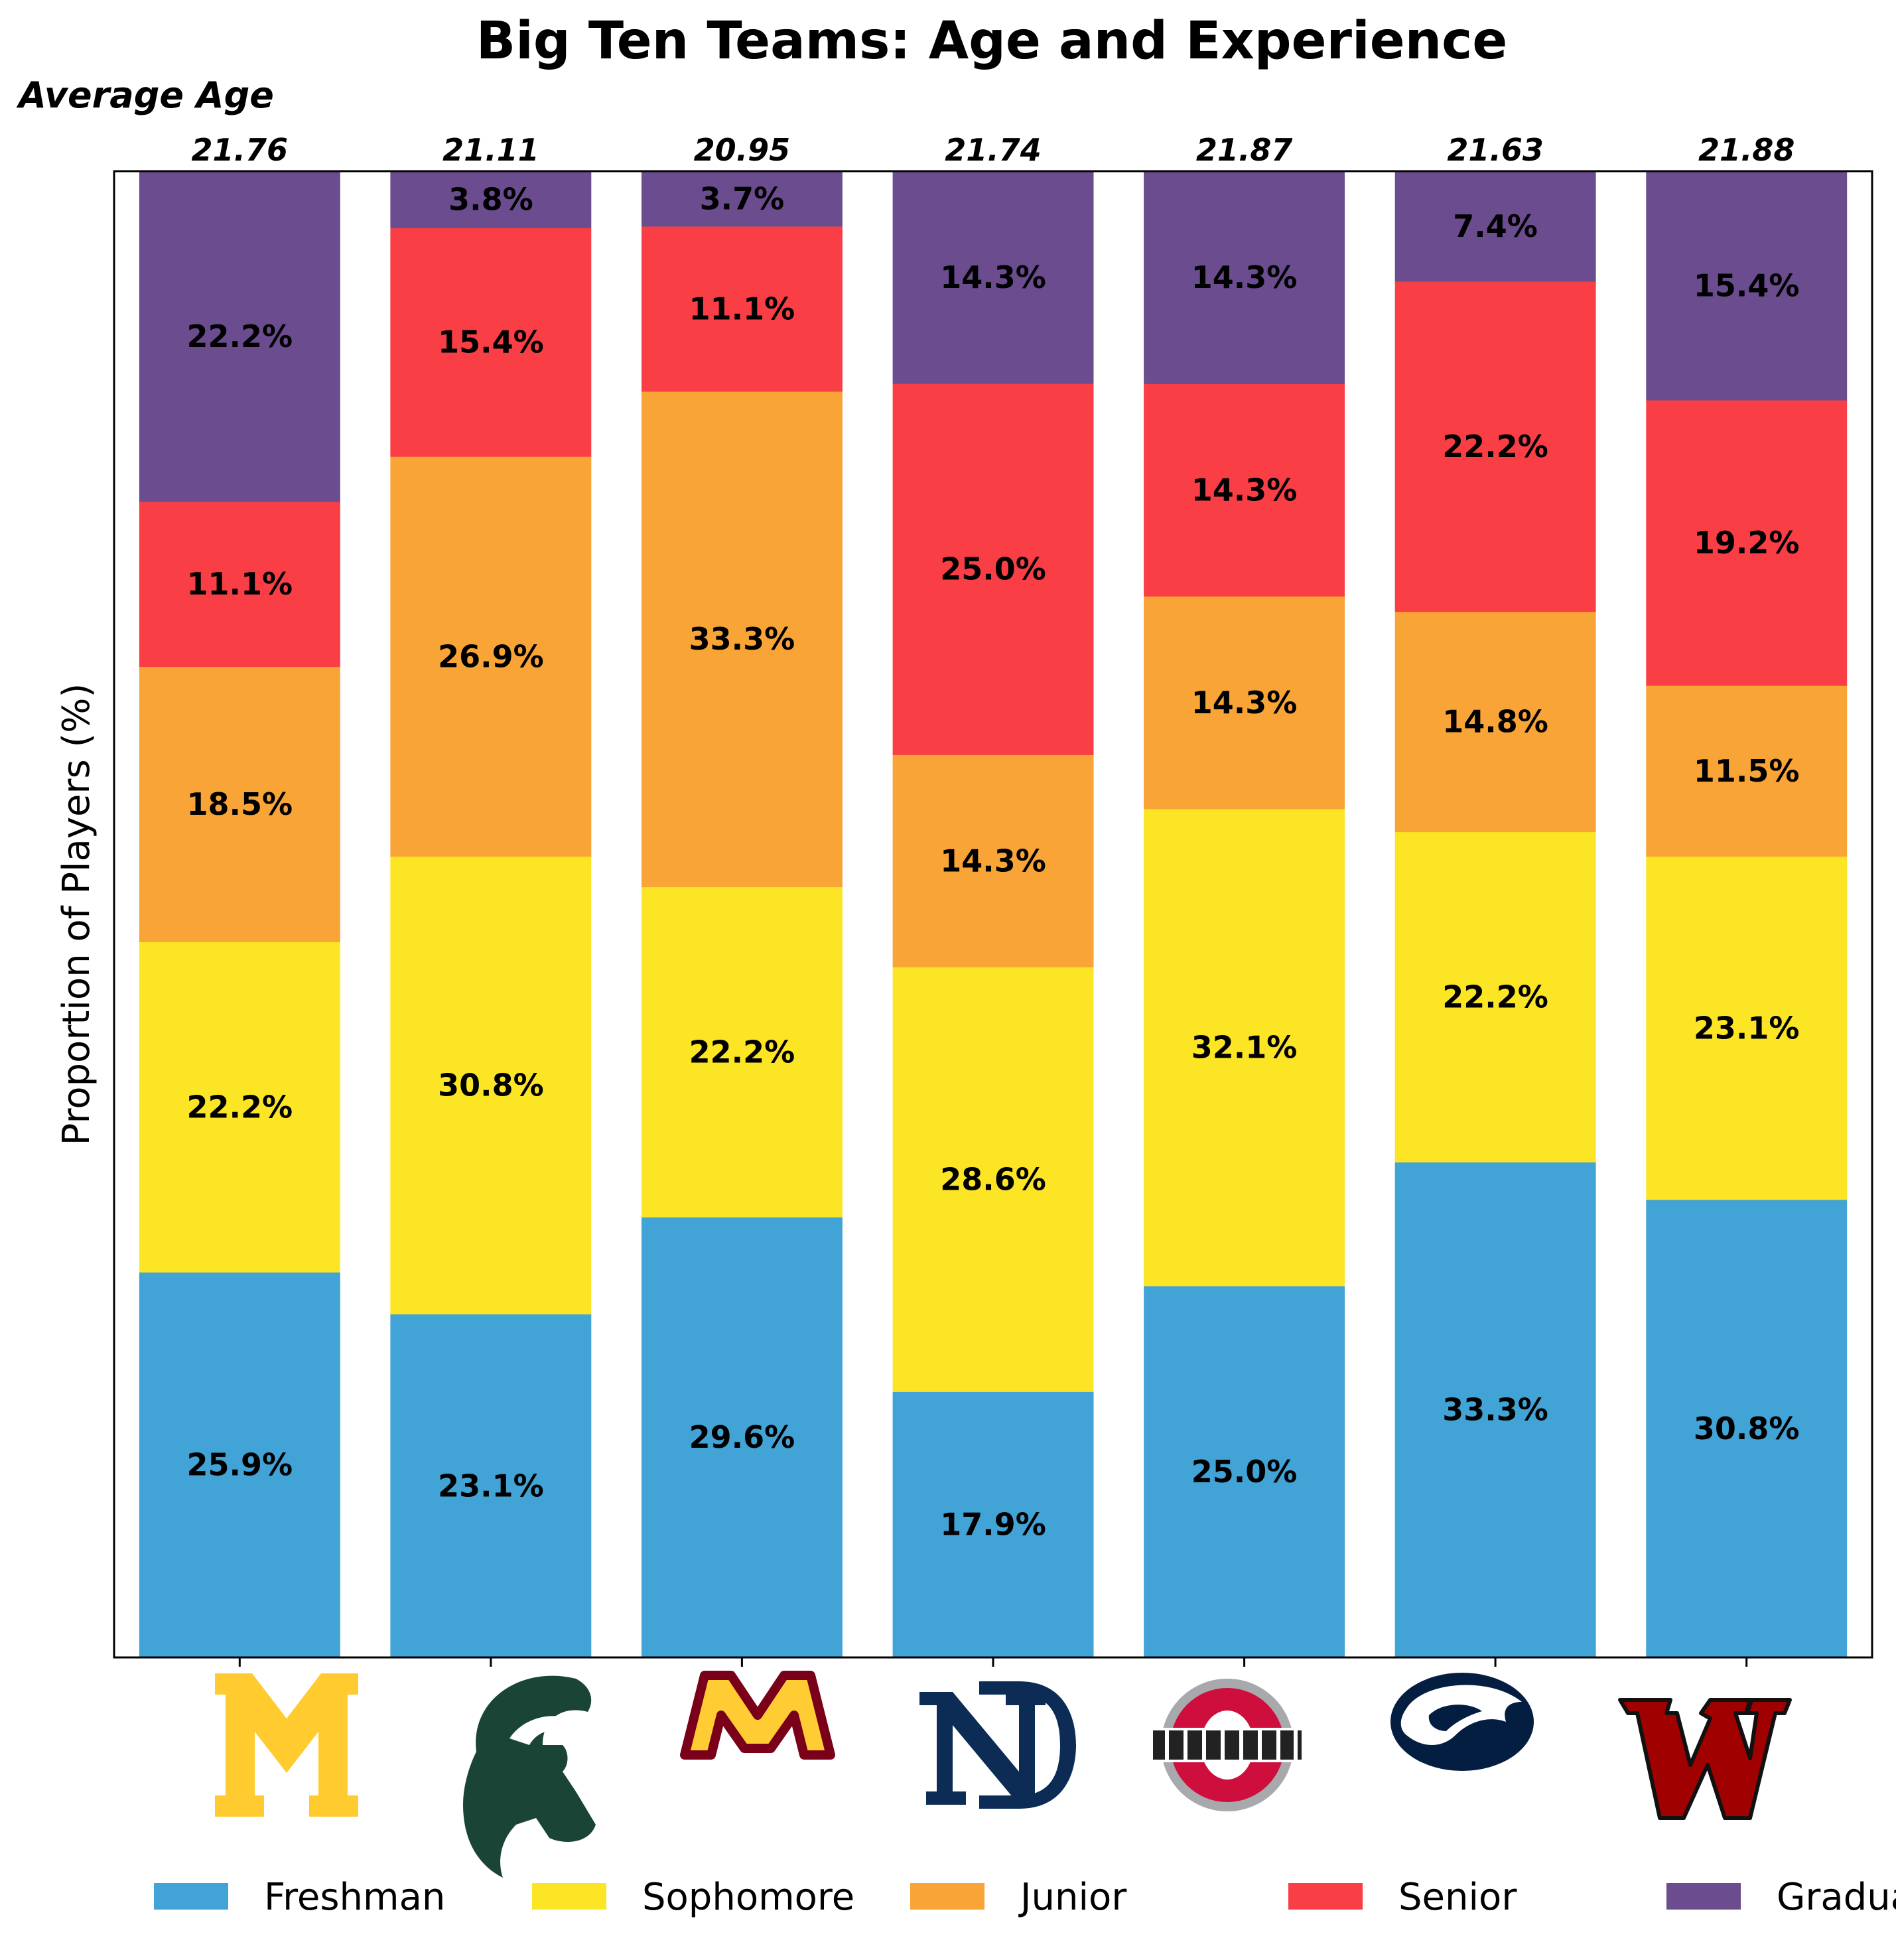 The width and height of the screenshot is (1896, 1960). I want to click on data-label-junior-7: 11.5%, so click(1747, 771).